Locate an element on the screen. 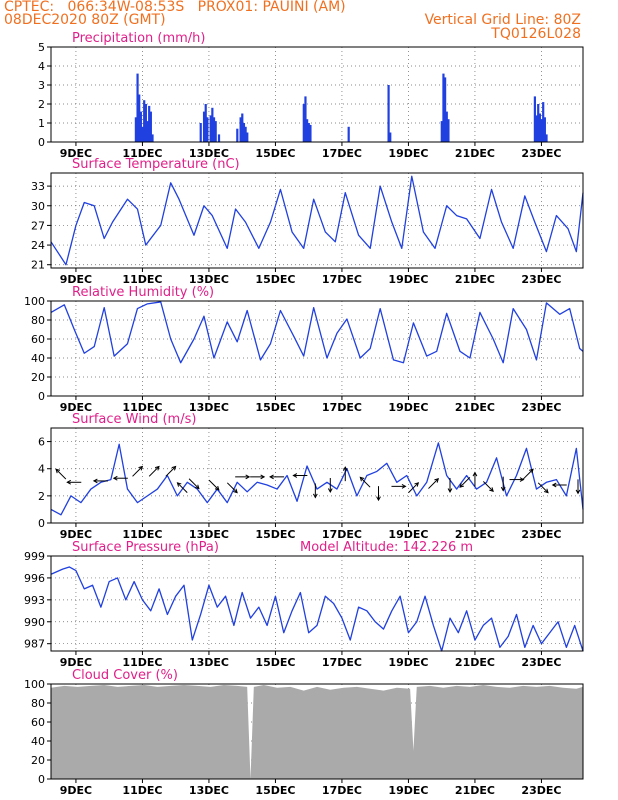  panel-1-xtick-label-0: 9DEC is located at coordinates (76, 279).